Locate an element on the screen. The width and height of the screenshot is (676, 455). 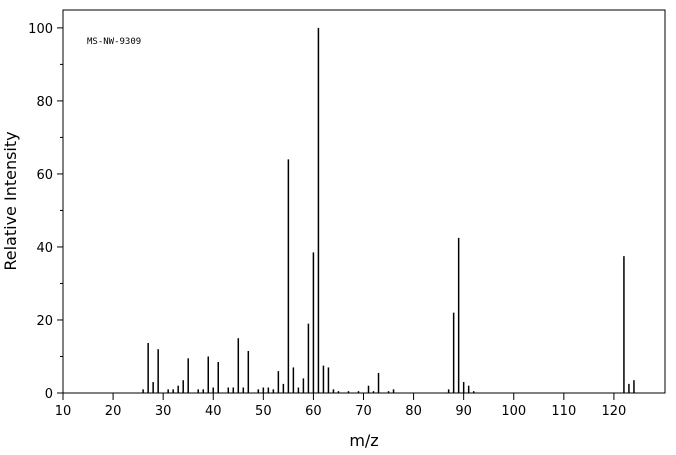
x-tick-label: 10 is located at coordinates (63, 411).